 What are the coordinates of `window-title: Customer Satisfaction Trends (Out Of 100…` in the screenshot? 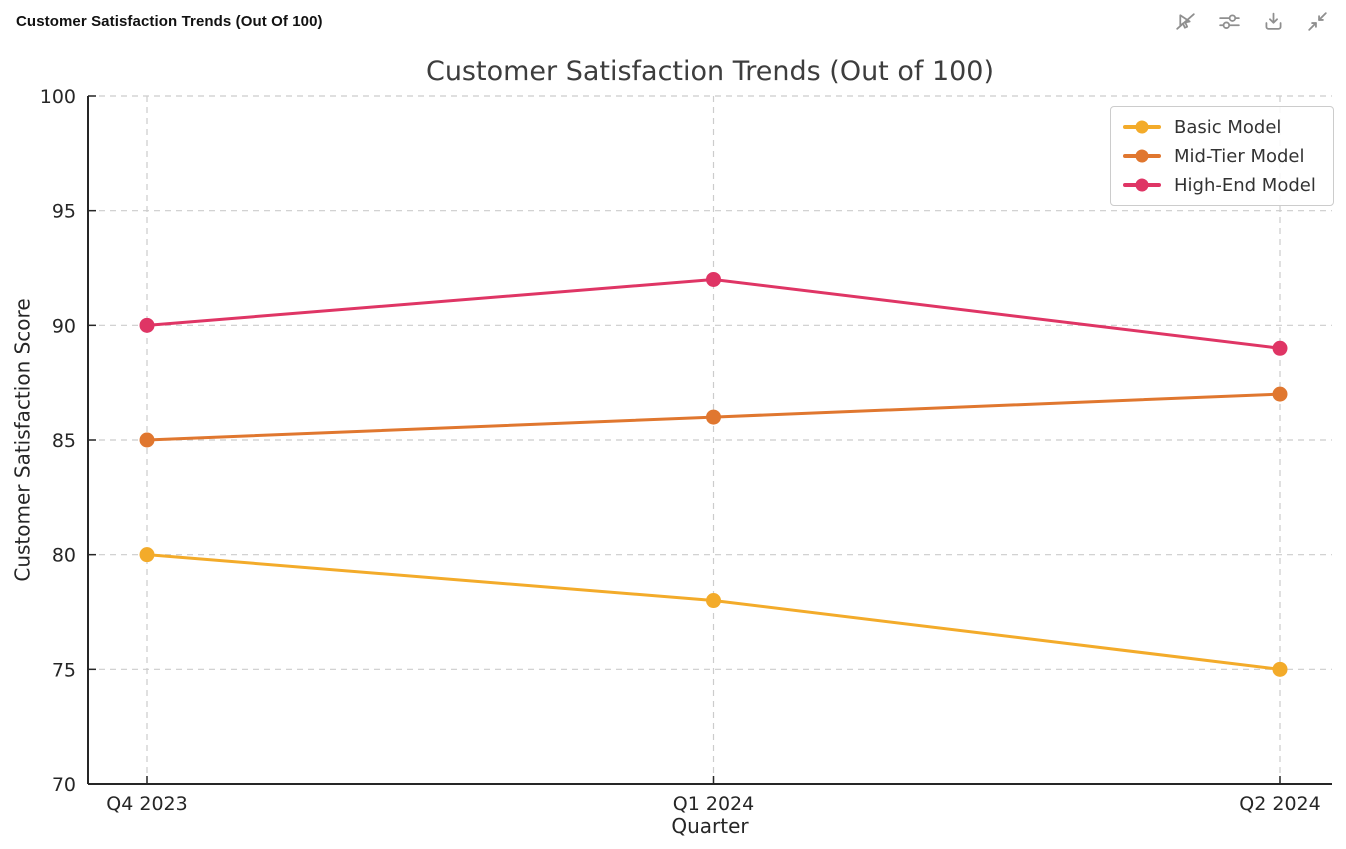 It's located at (169, 21).